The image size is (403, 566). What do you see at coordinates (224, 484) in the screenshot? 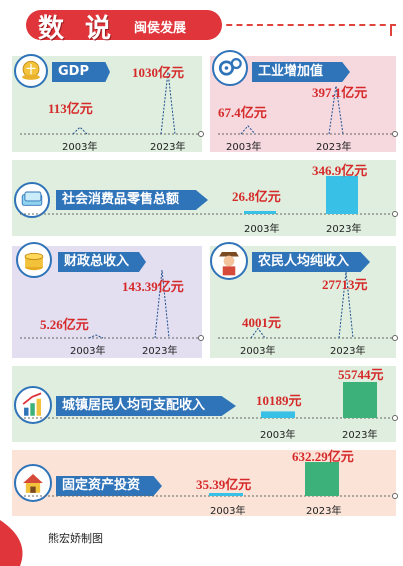
I see `data-label-fixed-2003: 35.39亿元` at bounding box center [224, 484].